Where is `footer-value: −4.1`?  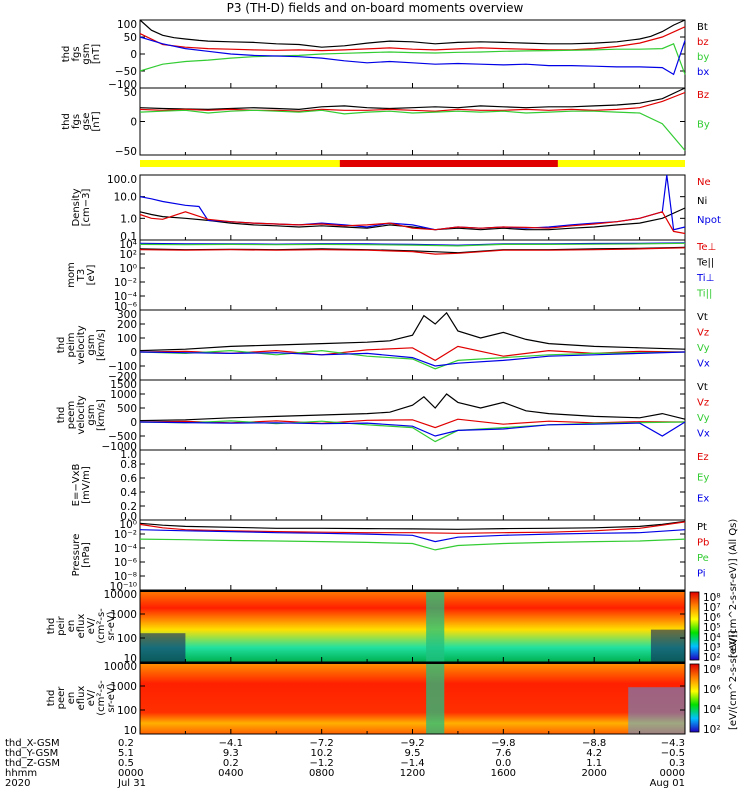 footer-value: −4.1 is located at coordinates (231, 743).